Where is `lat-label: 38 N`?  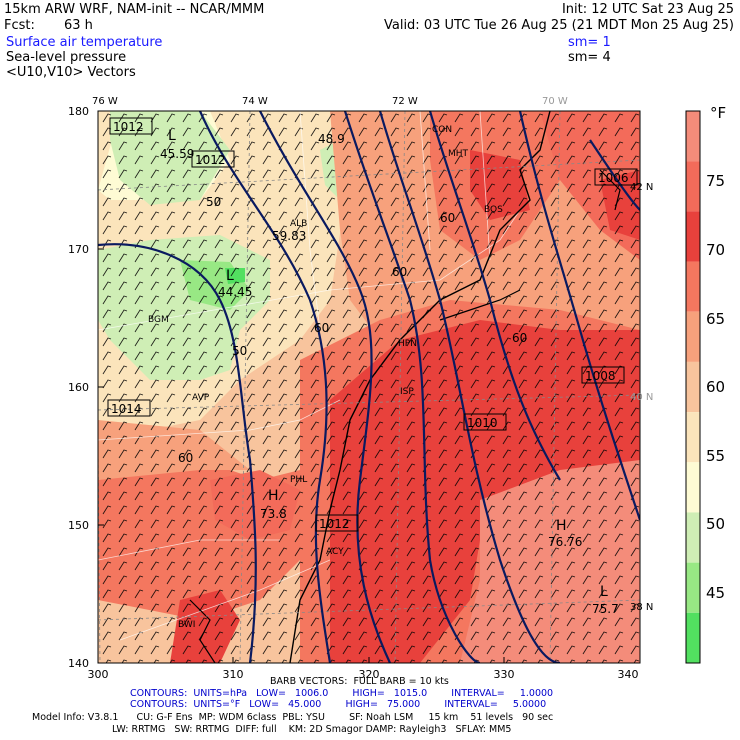
lat-label: 38 N is located at coordinates (641, 607).